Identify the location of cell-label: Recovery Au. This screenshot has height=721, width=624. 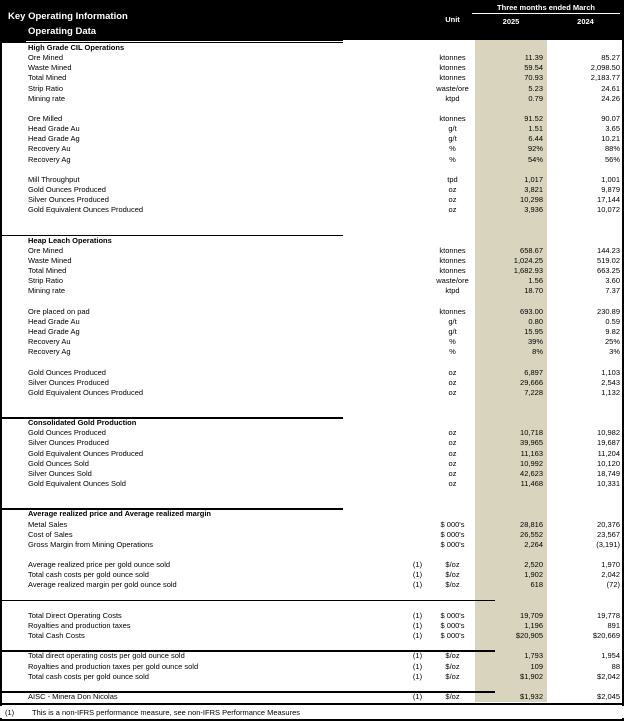
(49, 342).